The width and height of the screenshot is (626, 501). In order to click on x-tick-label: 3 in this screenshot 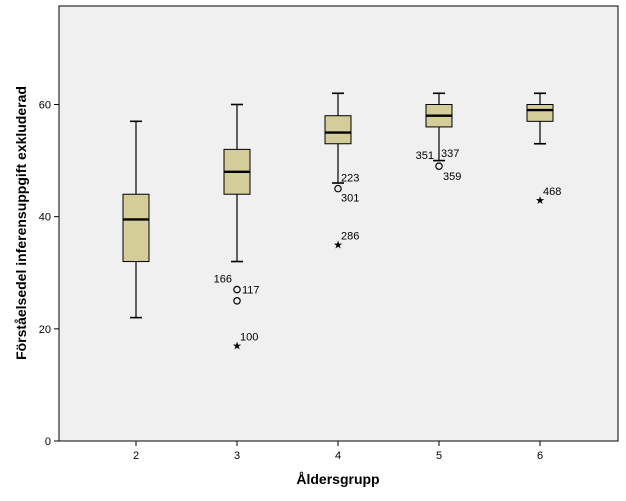, I will do `click(237, 456)`.